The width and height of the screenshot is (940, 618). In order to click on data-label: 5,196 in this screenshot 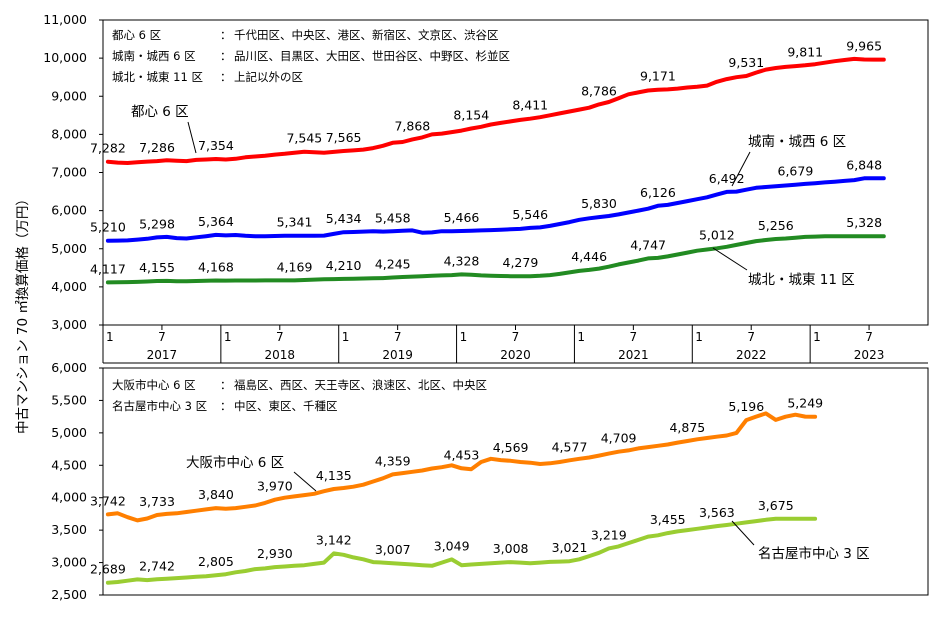, I will do `click(746, 406)`.